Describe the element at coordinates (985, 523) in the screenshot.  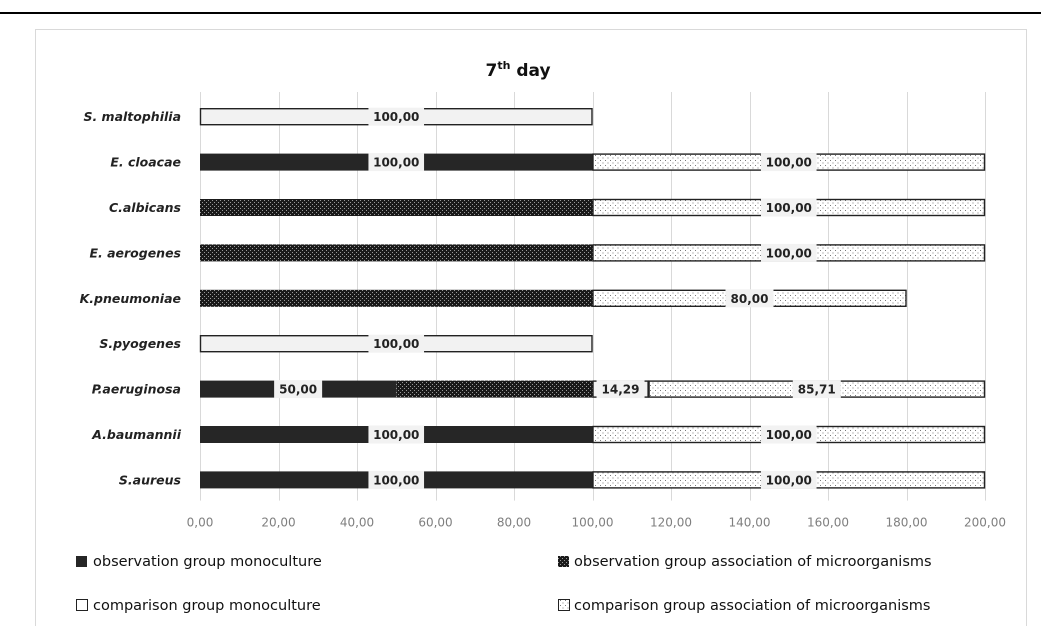
I see `x-tick-10: 200,00` at that location.